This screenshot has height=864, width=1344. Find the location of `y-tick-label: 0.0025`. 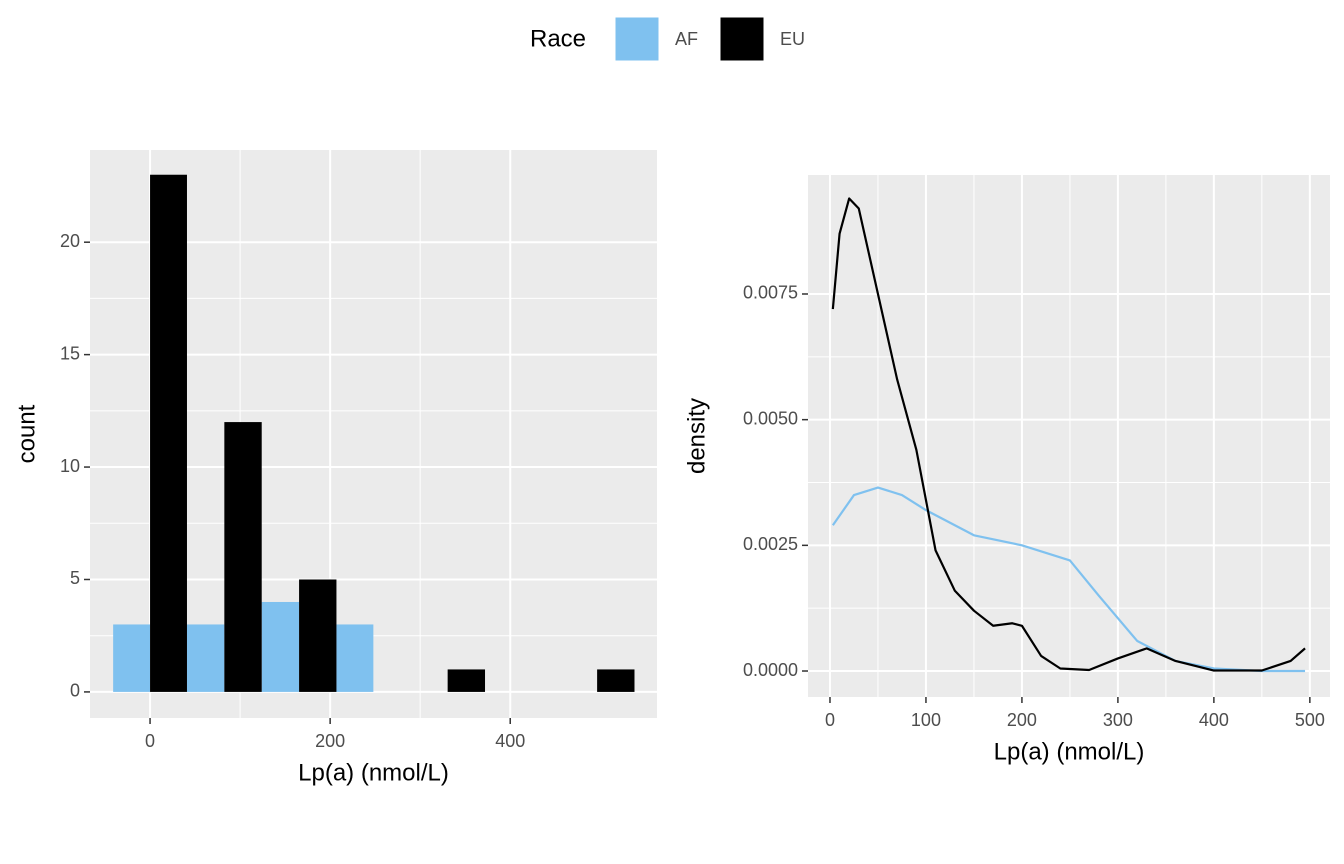

y-tick-label: 0.0025 is located at coordinates (770, 544).